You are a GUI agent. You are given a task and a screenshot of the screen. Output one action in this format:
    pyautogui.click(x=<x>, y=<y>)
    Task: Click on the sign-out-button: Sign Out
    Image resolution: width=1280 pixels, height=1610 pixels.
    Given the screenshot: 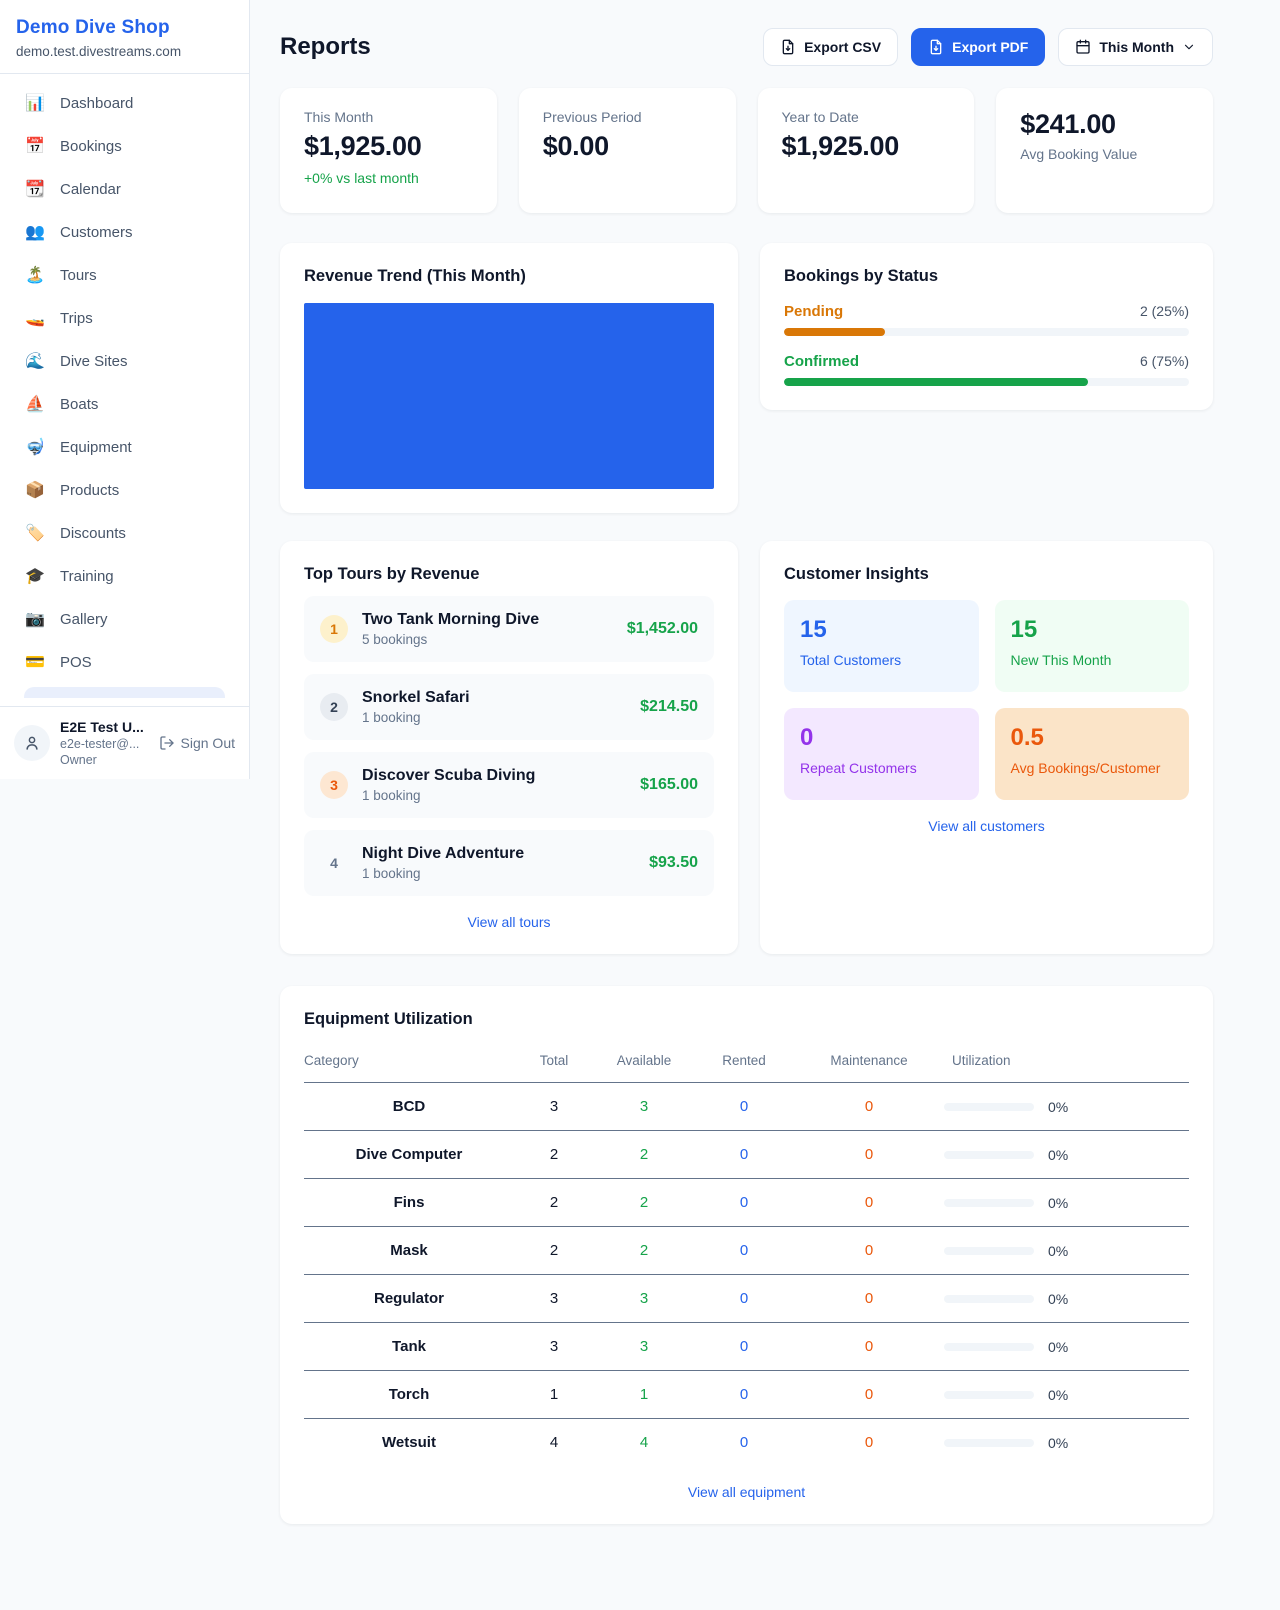 What is the action you would take?
    pyautogui.click(x=197, y=743)
    